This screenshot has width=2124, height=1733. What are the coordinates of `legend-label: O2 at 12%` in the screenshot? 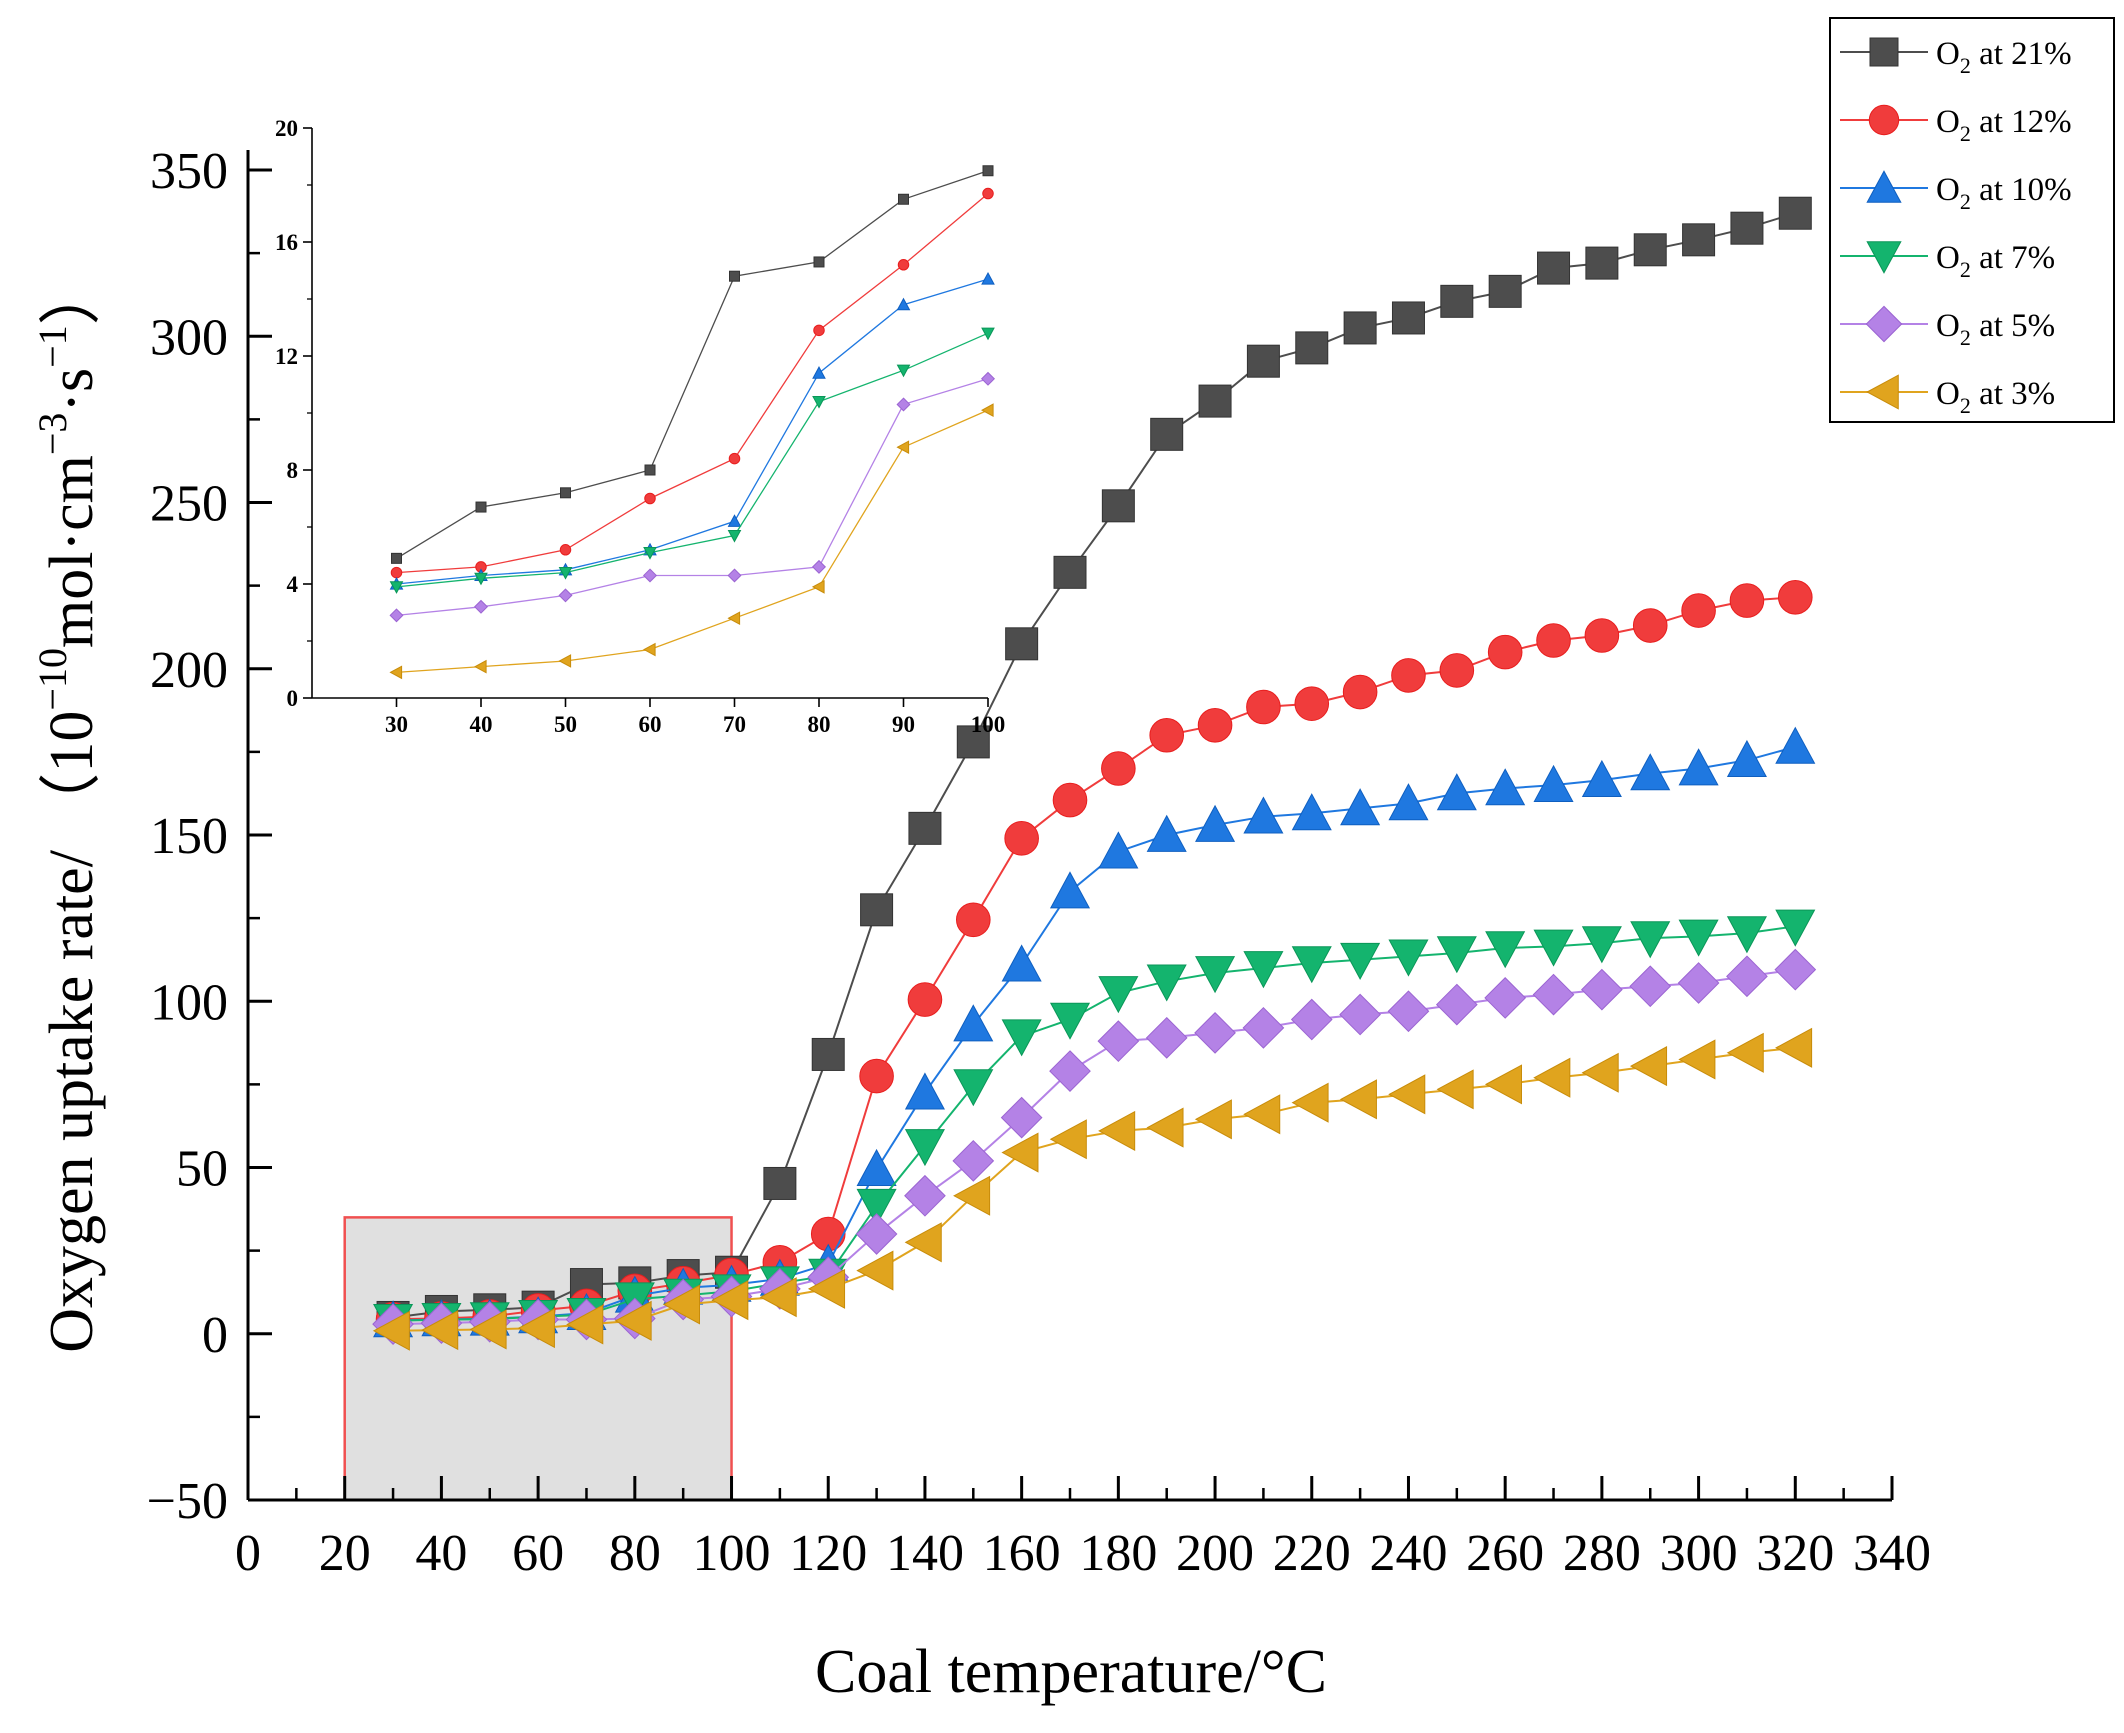 It's located at (2004, 125).